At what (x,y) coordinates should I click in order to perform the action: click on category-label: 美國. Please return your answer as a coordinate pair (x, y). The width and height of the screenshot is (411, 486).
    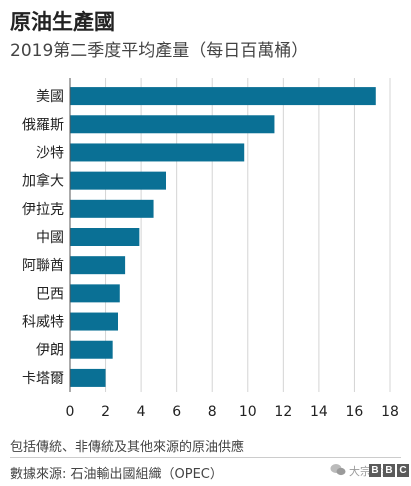
    Looking at the image, I should click on (50, 97).